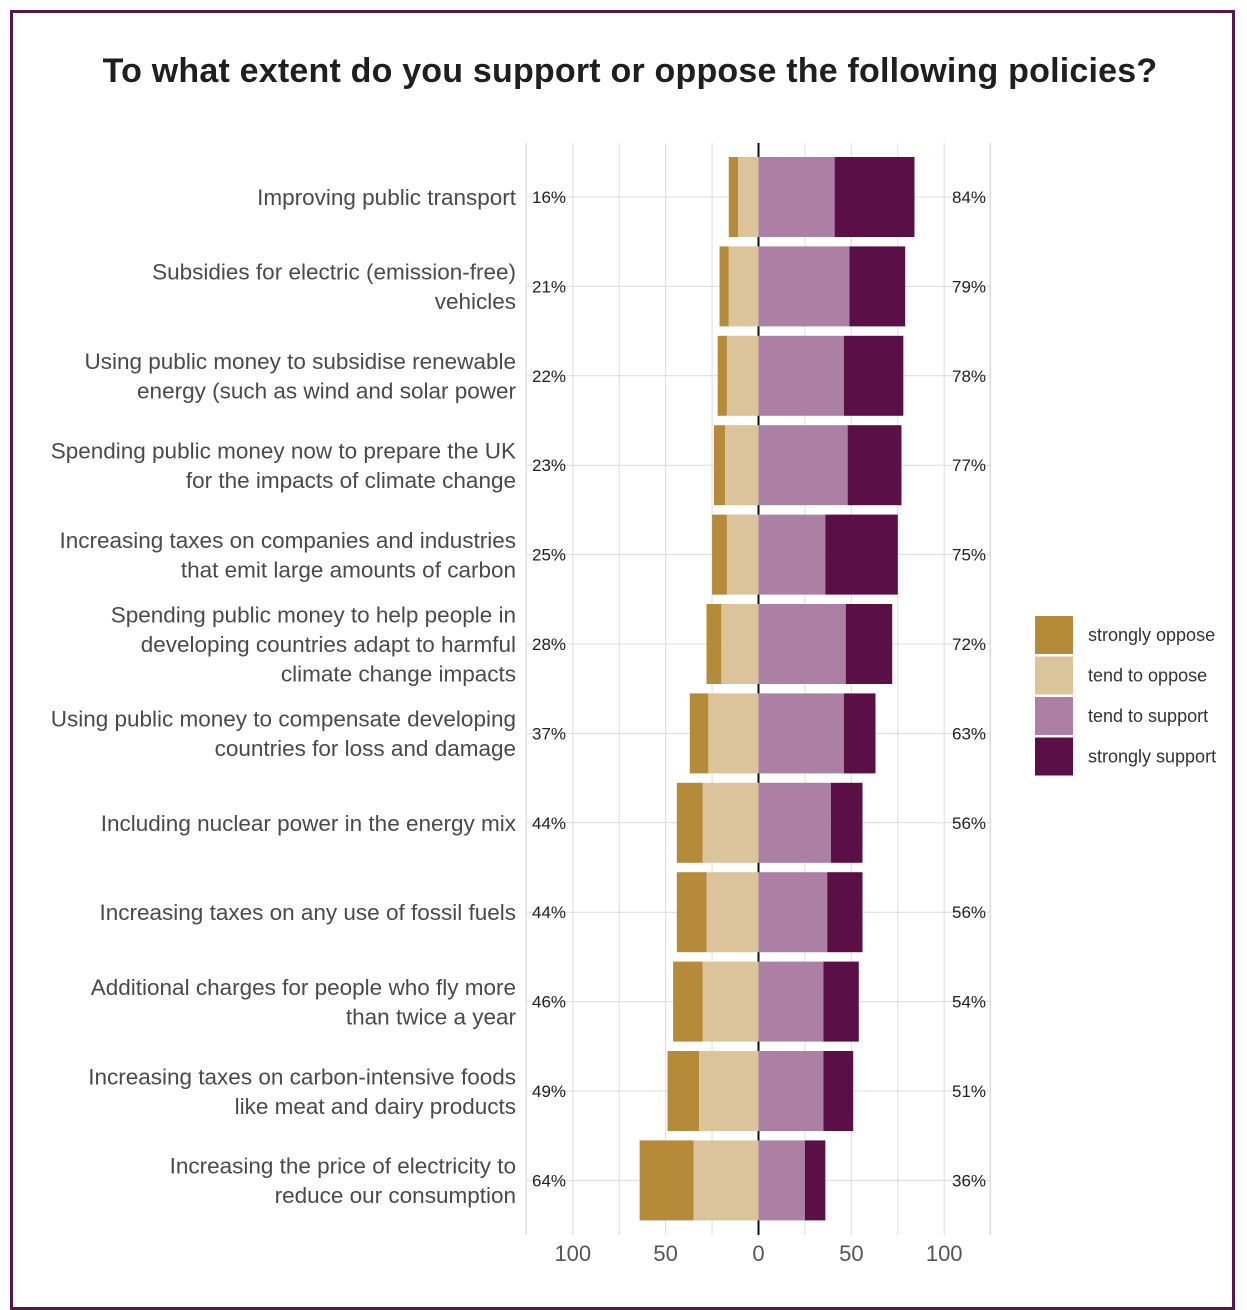 The width and height of the screenshot is (1247, 1310). What do you see at coordinates (969, 1180) in the screenshot?
I see `support-total: 36%` at bounding box center [969, 1180].